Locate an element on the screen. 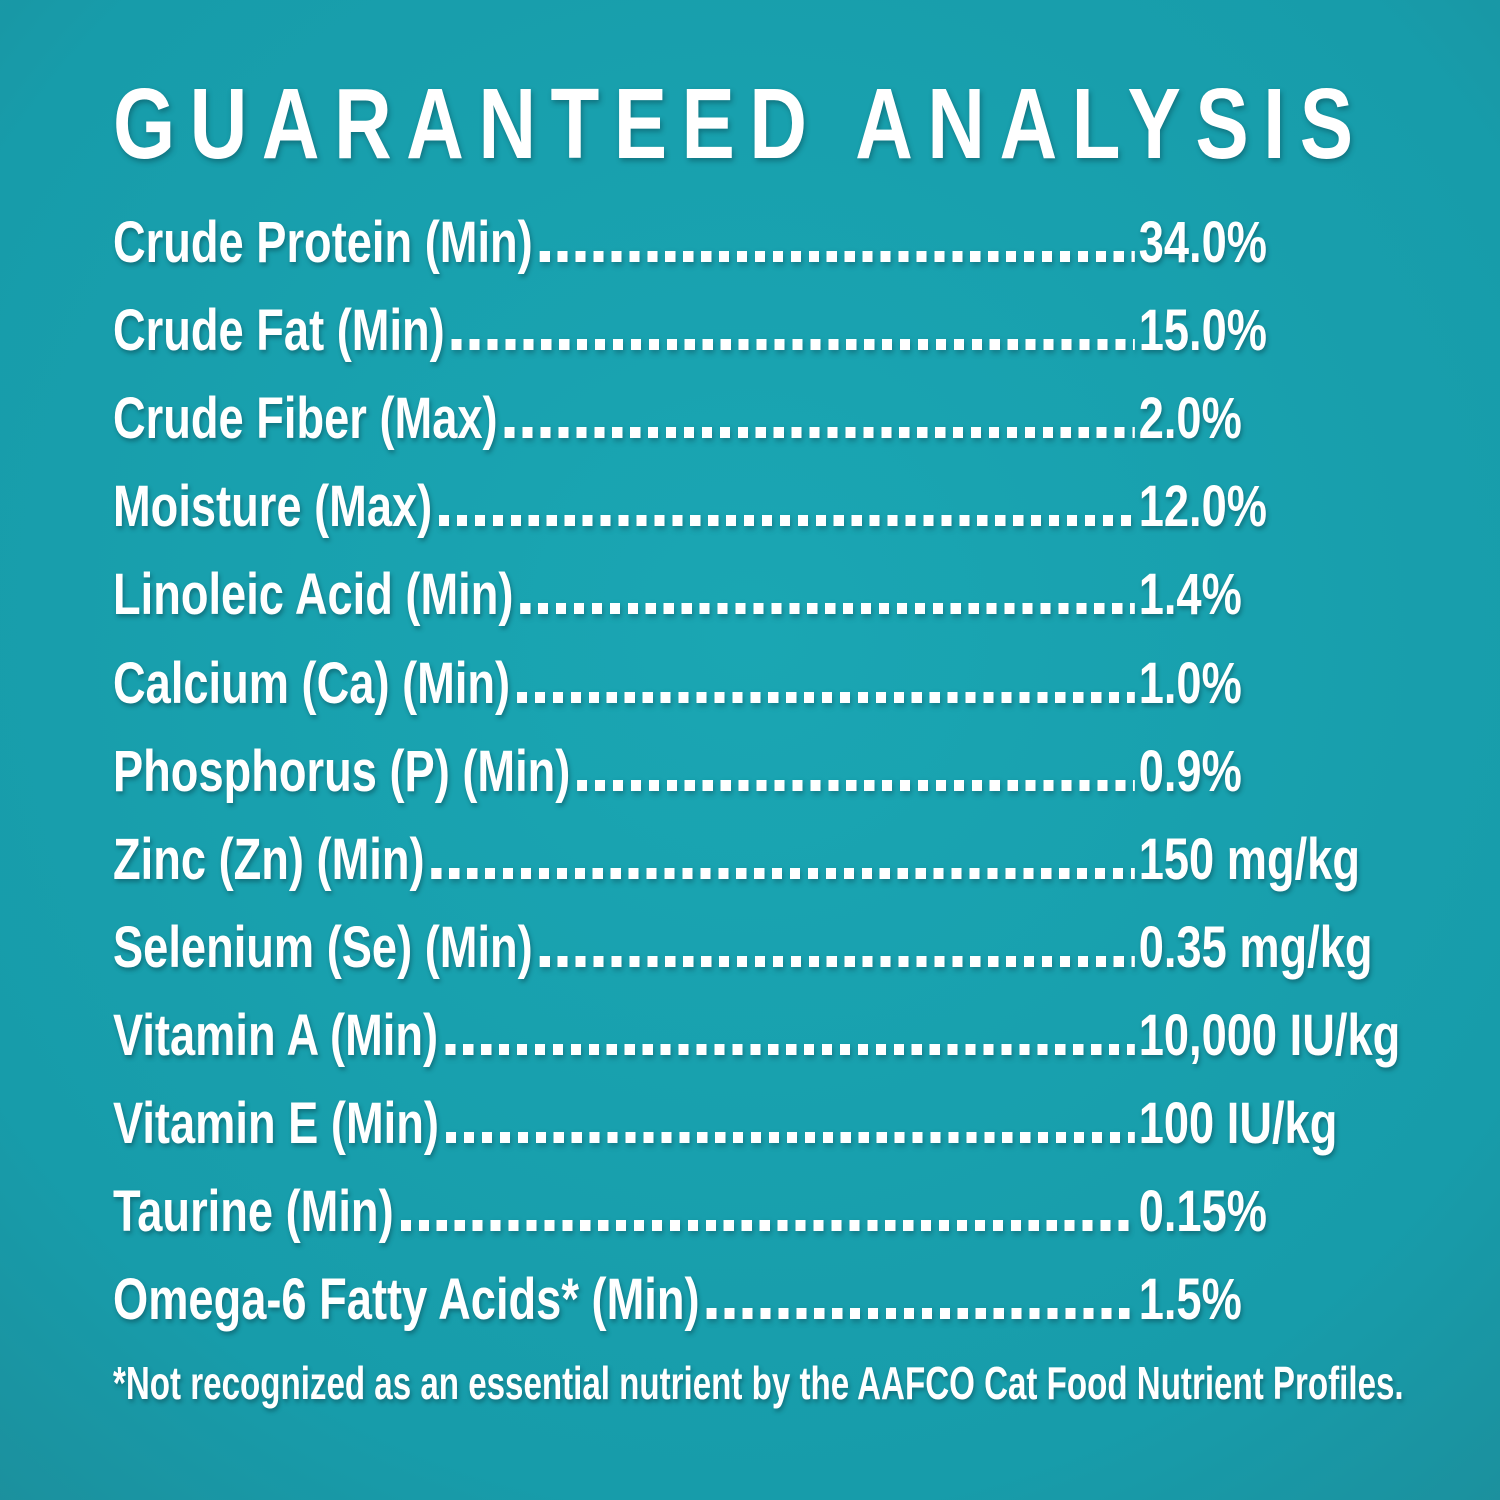  nutrient-label: Taurine (Min) is located at coordinates (253, 1212).